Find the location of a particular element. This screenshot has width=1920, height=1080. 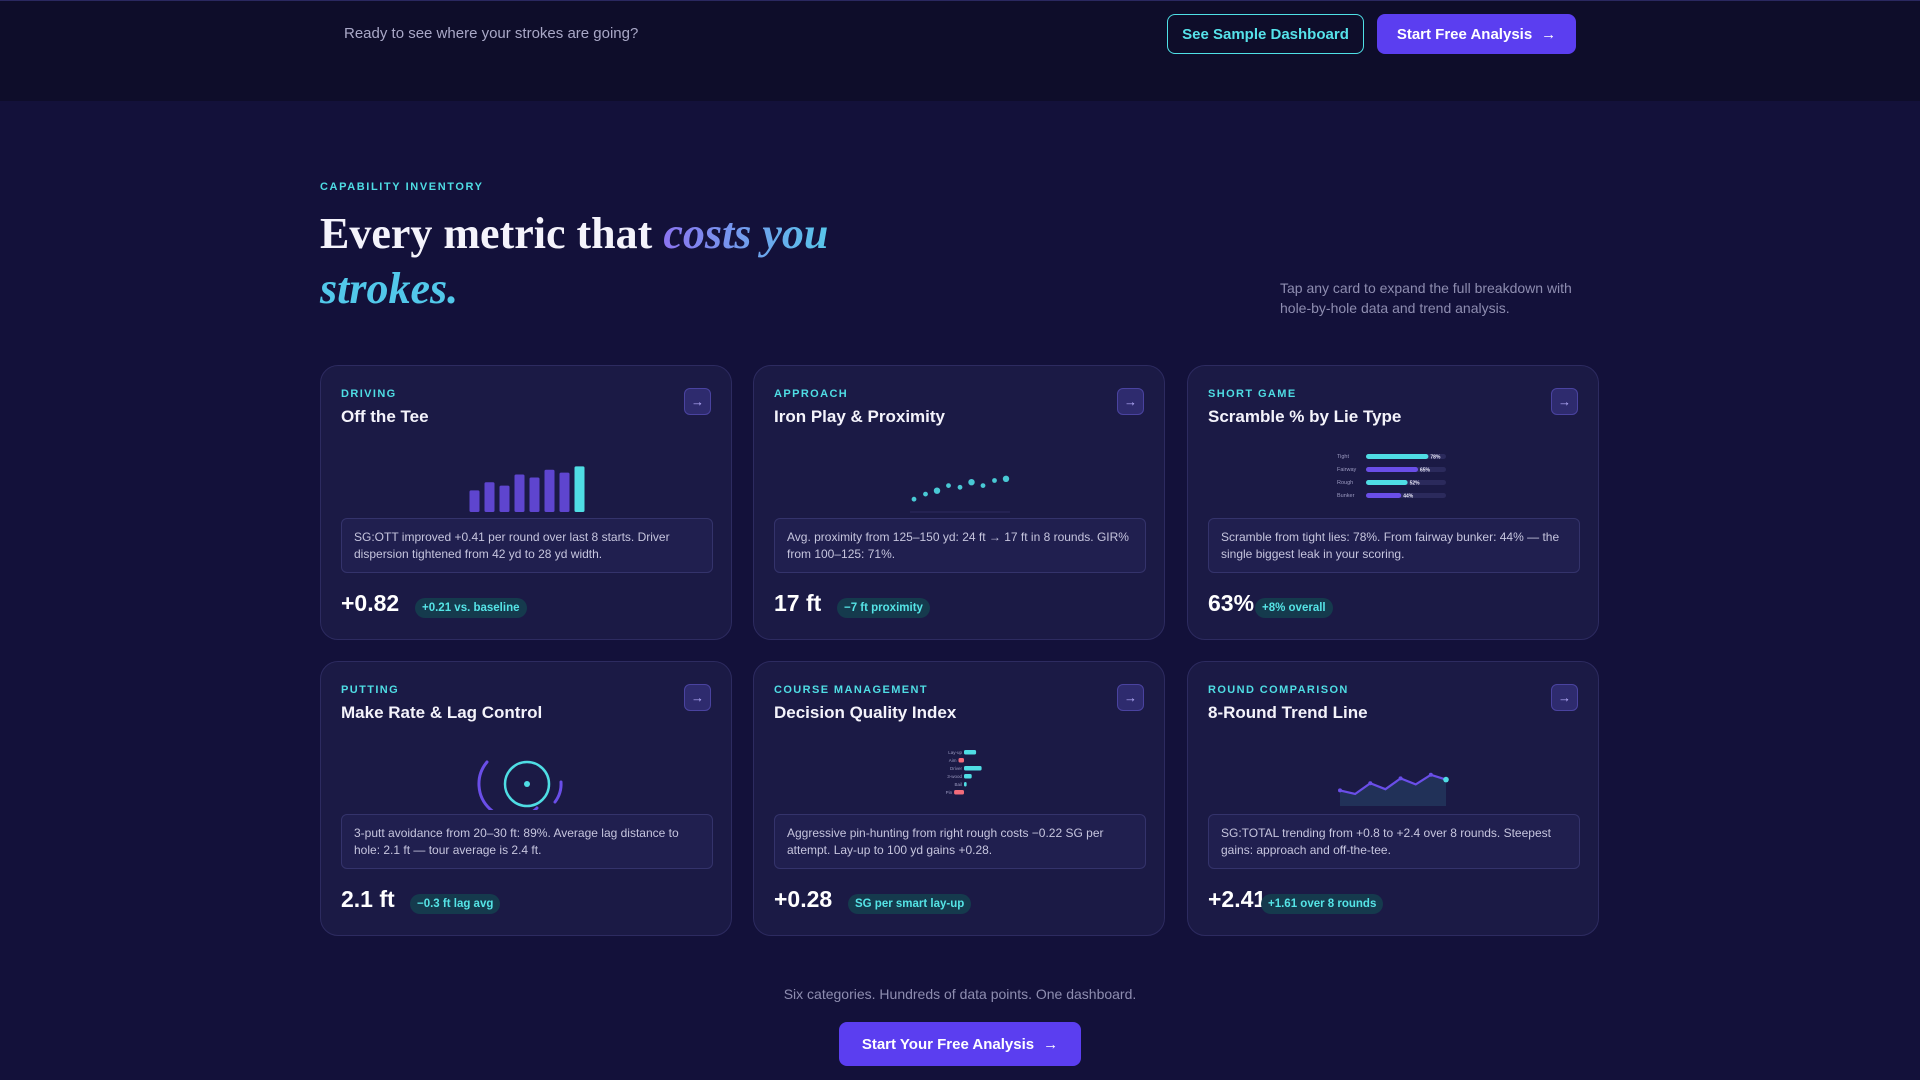

headline-plain: Every metric that is located at coordinates (492, 233).